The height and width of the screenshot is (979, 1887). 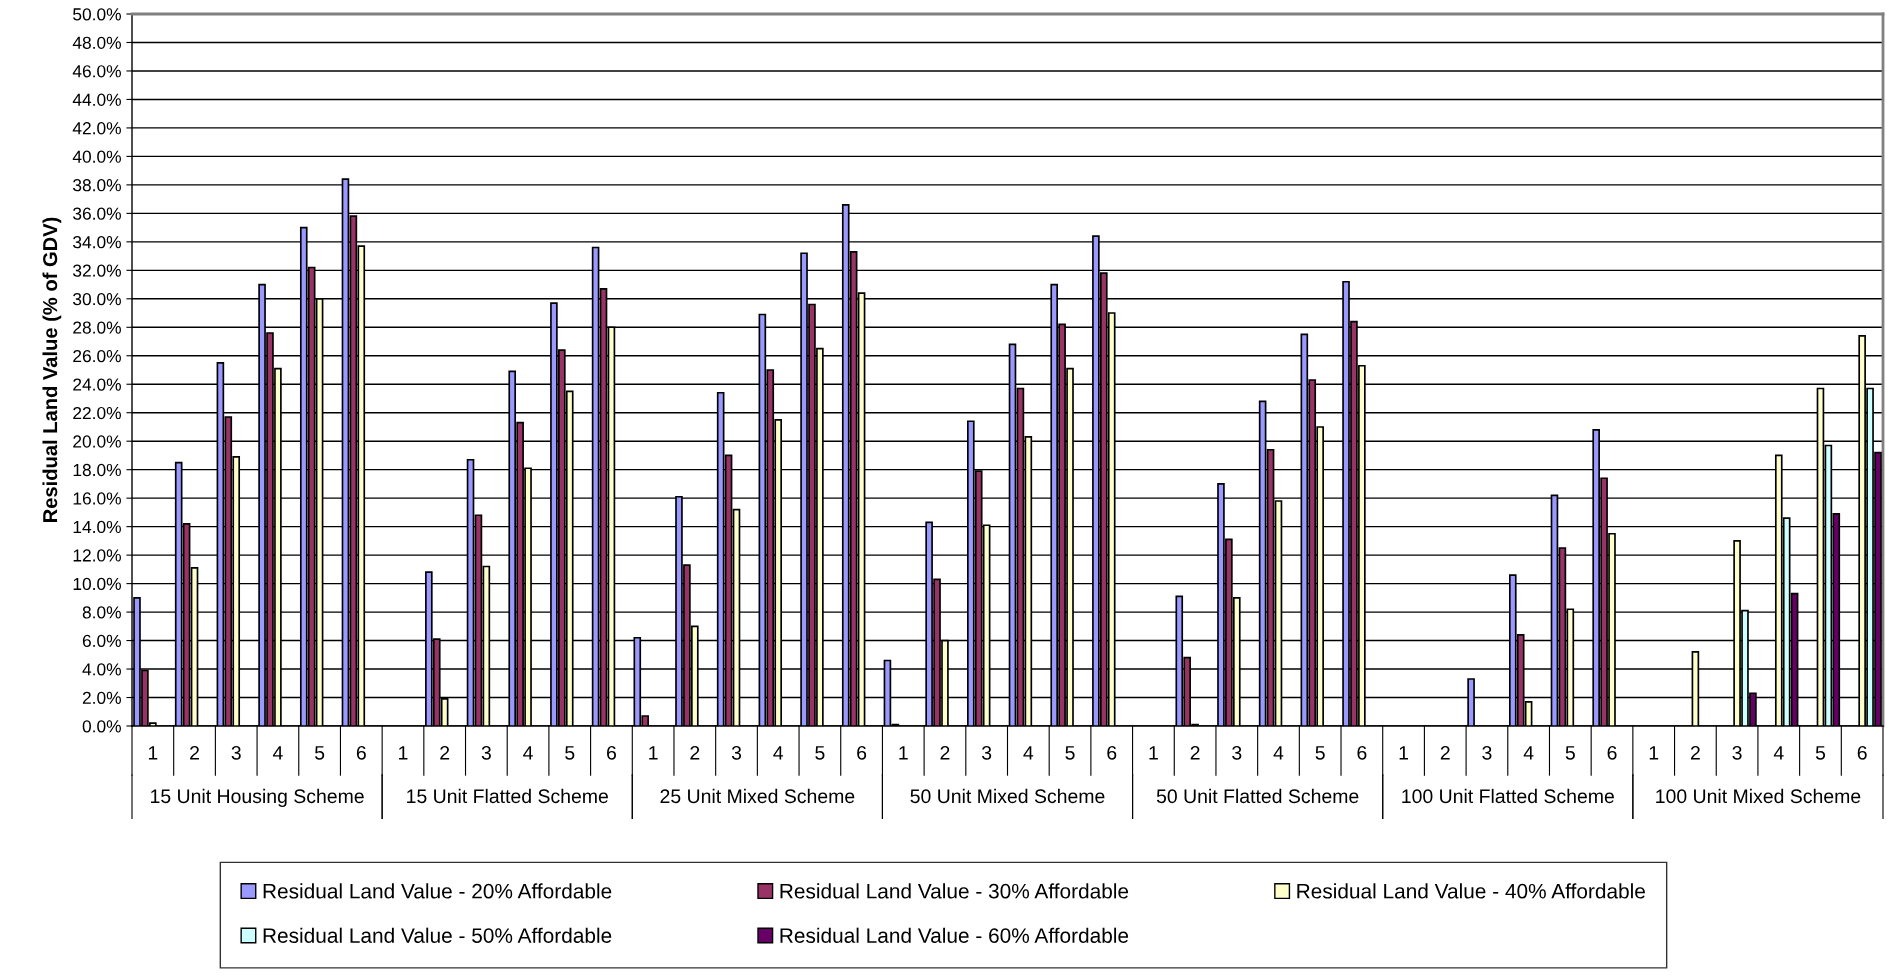 I want to click on legend-label: Residual Land Value - 30% Affordable, so click(x=954, y=891).